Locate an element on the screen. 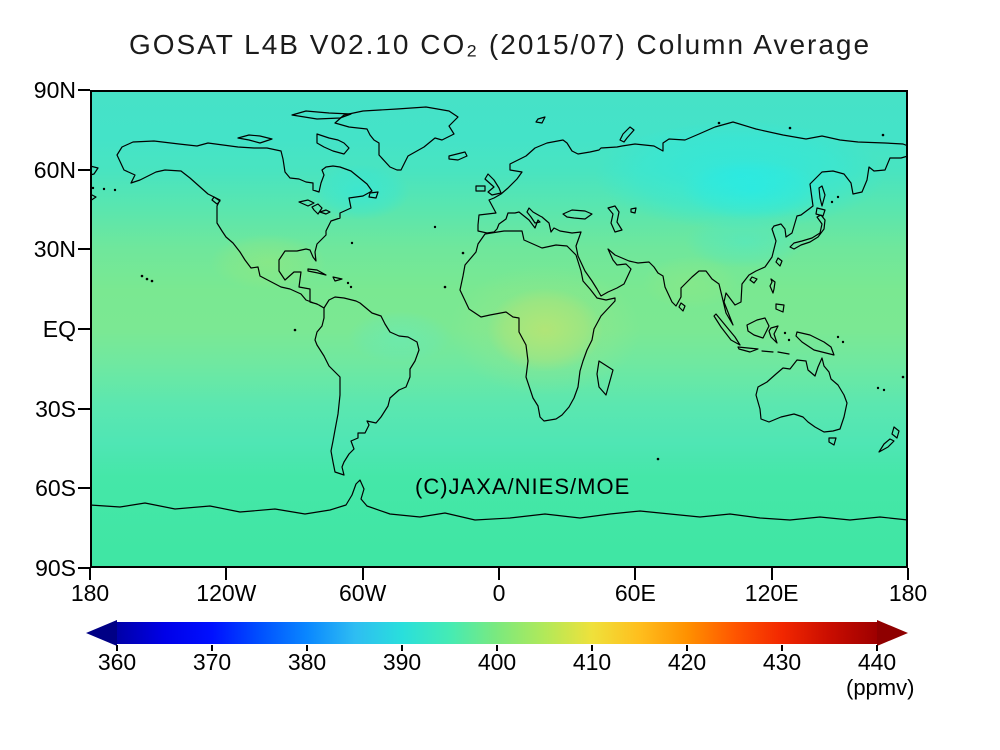  field-patch-siberia-core-low is located at coordinates (752, 190).